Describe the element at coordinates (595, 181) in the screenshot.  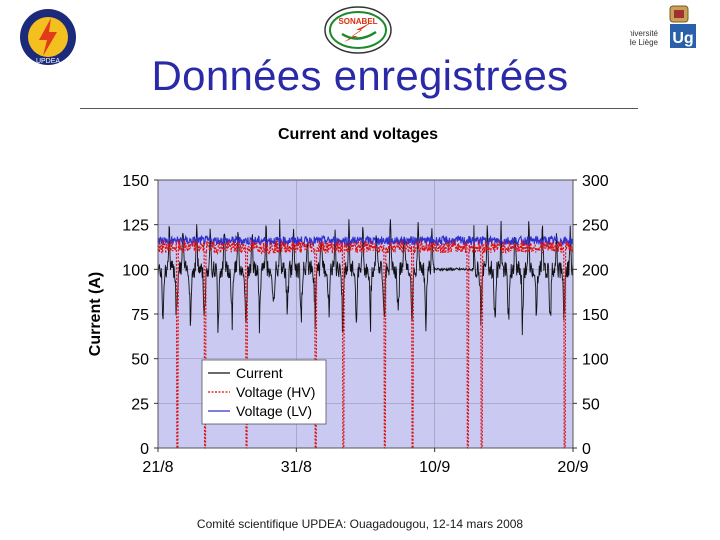
I see `right-tick-label: 300` at that location.